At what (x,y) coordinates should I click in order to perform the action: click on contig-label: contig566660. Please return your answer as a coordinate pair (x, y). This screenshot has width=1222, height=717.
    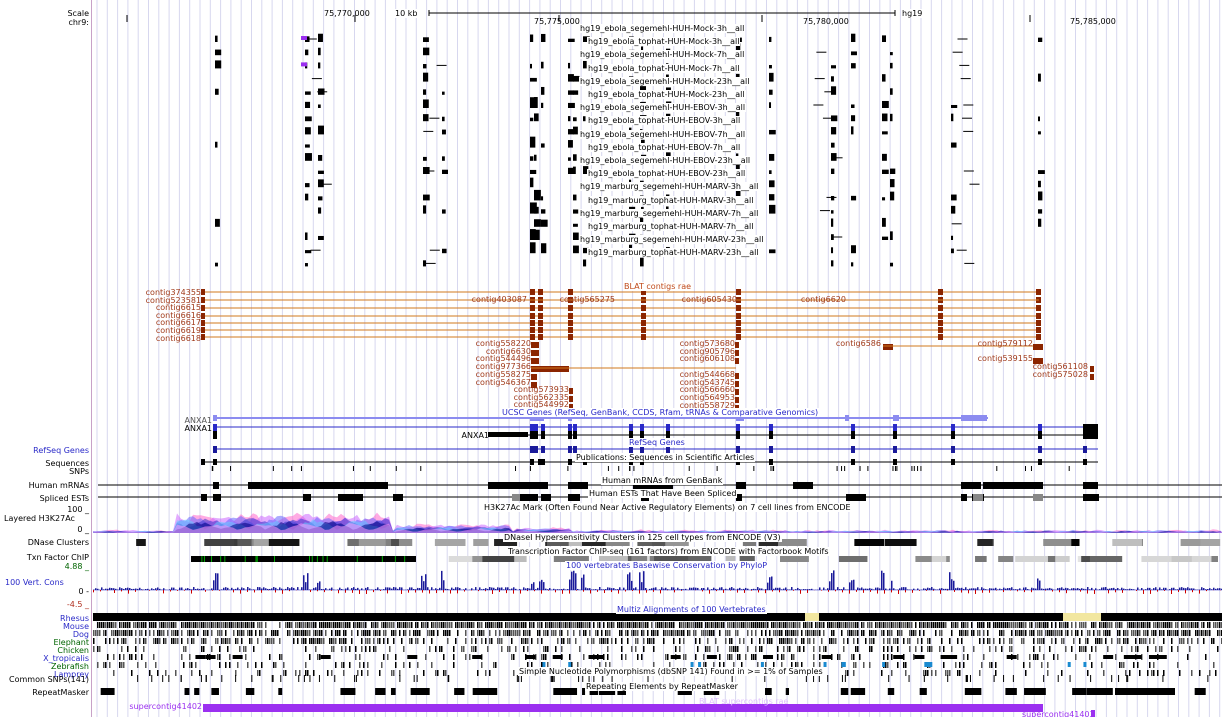
    Looking at the image, I should click on (707, 390).